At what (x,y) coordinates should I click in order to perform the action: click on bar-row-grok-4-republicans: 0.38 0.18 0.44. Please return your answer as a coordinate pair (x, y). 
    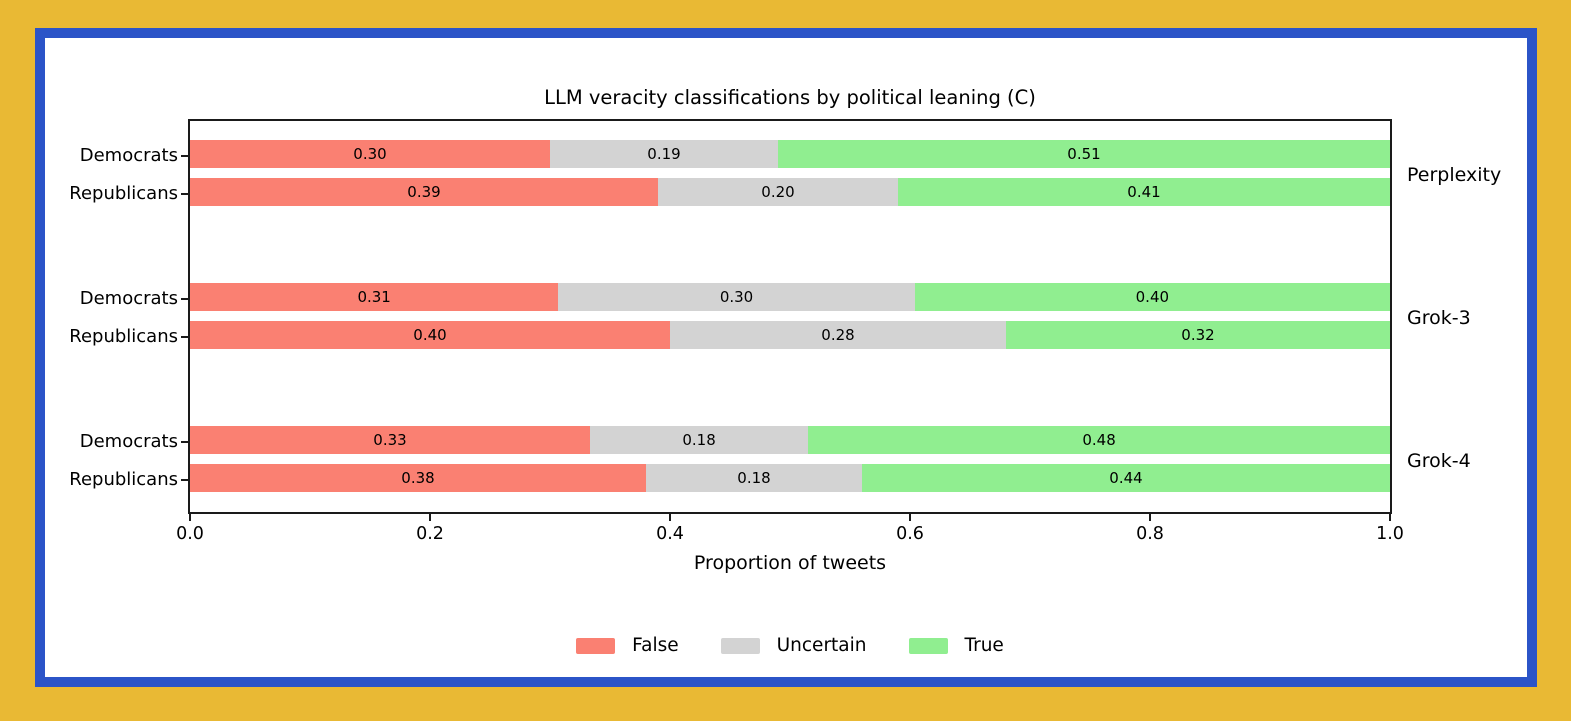
    Looking at the image, I should click on (790, 478).